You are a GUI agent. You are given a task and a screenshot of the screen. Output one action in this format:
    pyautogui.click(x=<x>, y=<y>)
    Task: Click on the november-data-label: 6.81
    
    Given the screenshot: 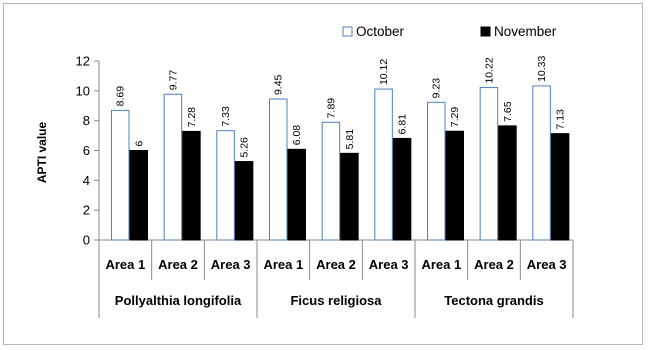 What is the action you would take?
    pyautogui.click(x=403, y=124)
    